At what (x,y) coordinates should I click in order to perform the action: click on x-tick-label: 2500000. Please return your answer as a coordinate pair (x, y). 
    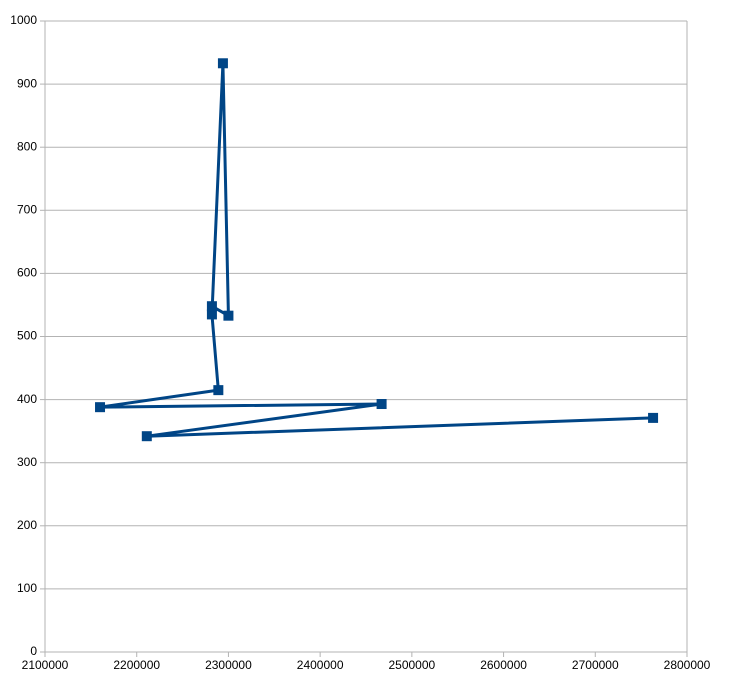
    Looking at the image, I should click on (411, 665).